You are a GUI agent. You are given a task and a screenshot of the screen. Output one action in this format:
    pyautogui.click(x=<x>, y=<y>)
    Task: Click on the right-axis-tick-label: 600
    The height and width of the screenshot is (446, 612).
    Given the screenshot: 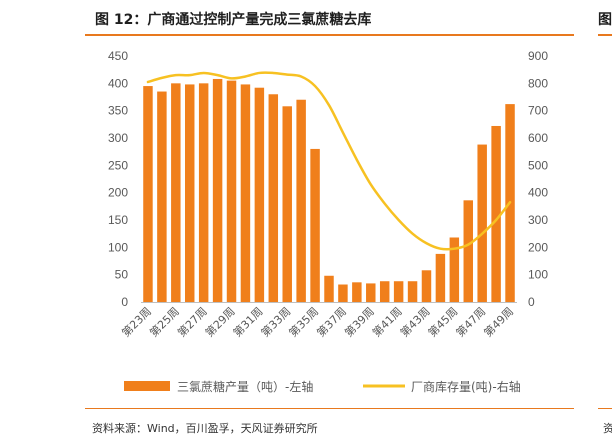 What is the action you would take?
    pyautogui.click(x=538, y=138)
    